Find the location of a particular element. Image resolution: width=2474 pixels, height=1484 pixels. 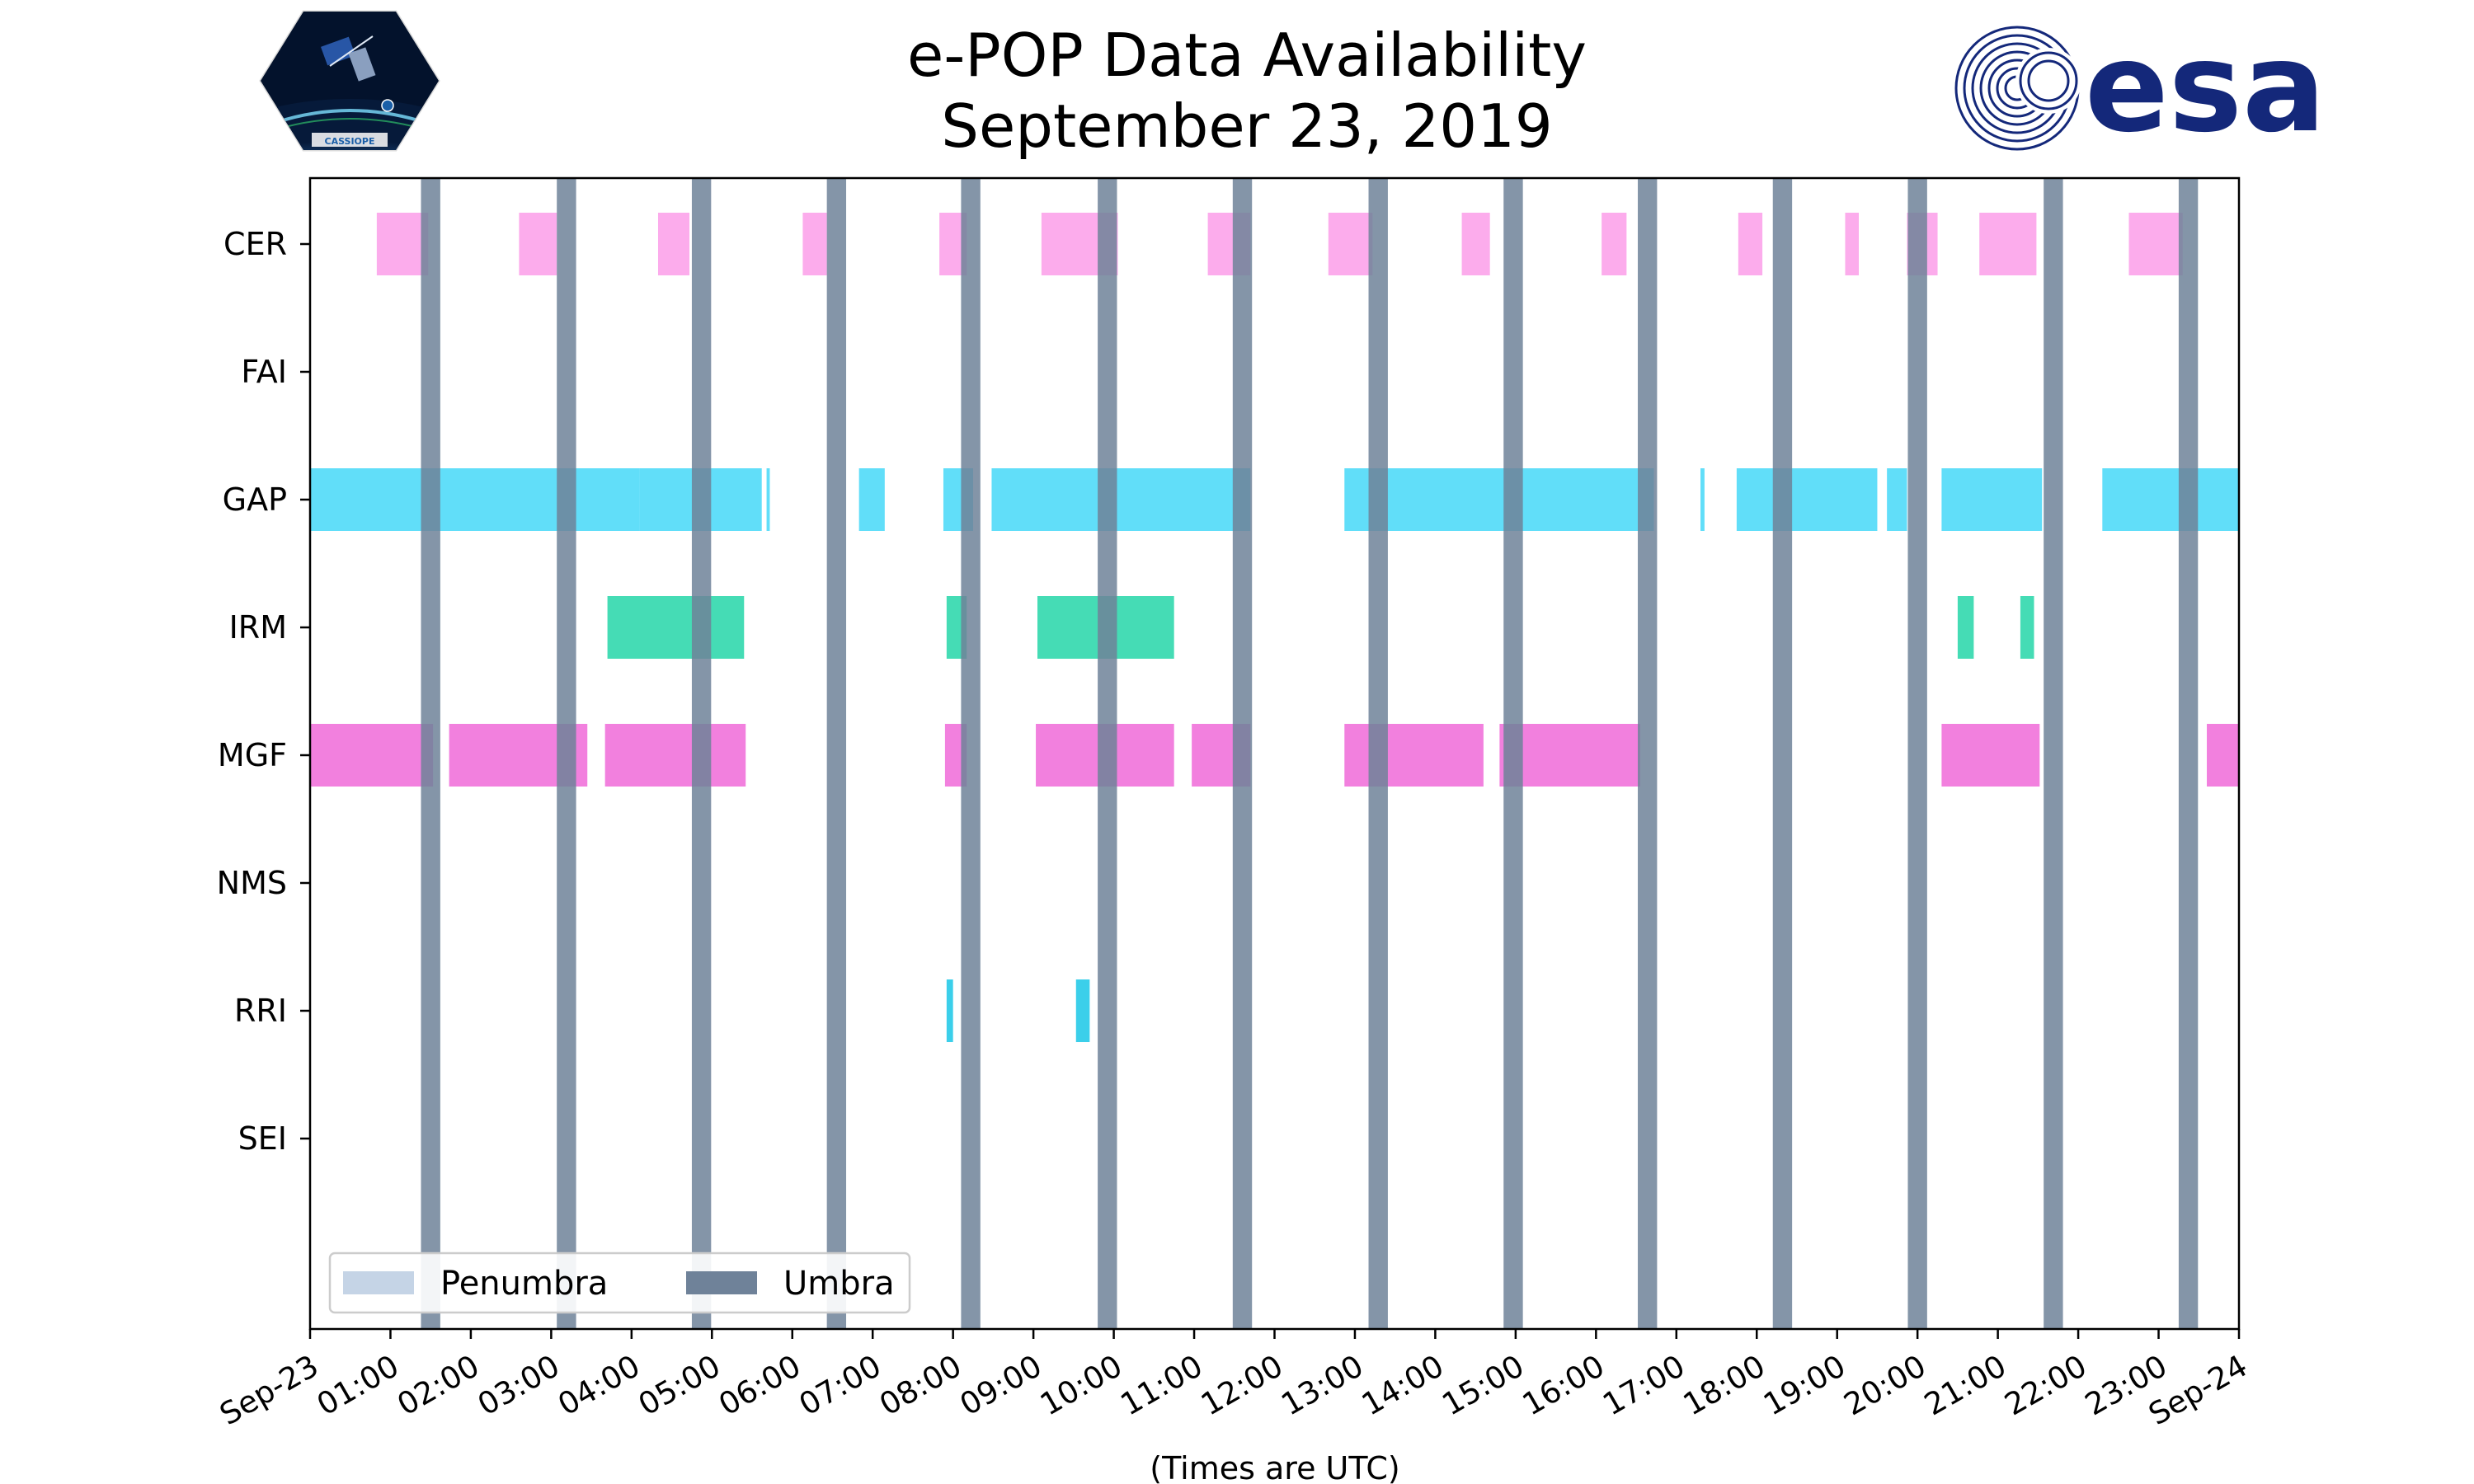

legend-label-umbra: Umbra is located at coordinates (839, 1284).